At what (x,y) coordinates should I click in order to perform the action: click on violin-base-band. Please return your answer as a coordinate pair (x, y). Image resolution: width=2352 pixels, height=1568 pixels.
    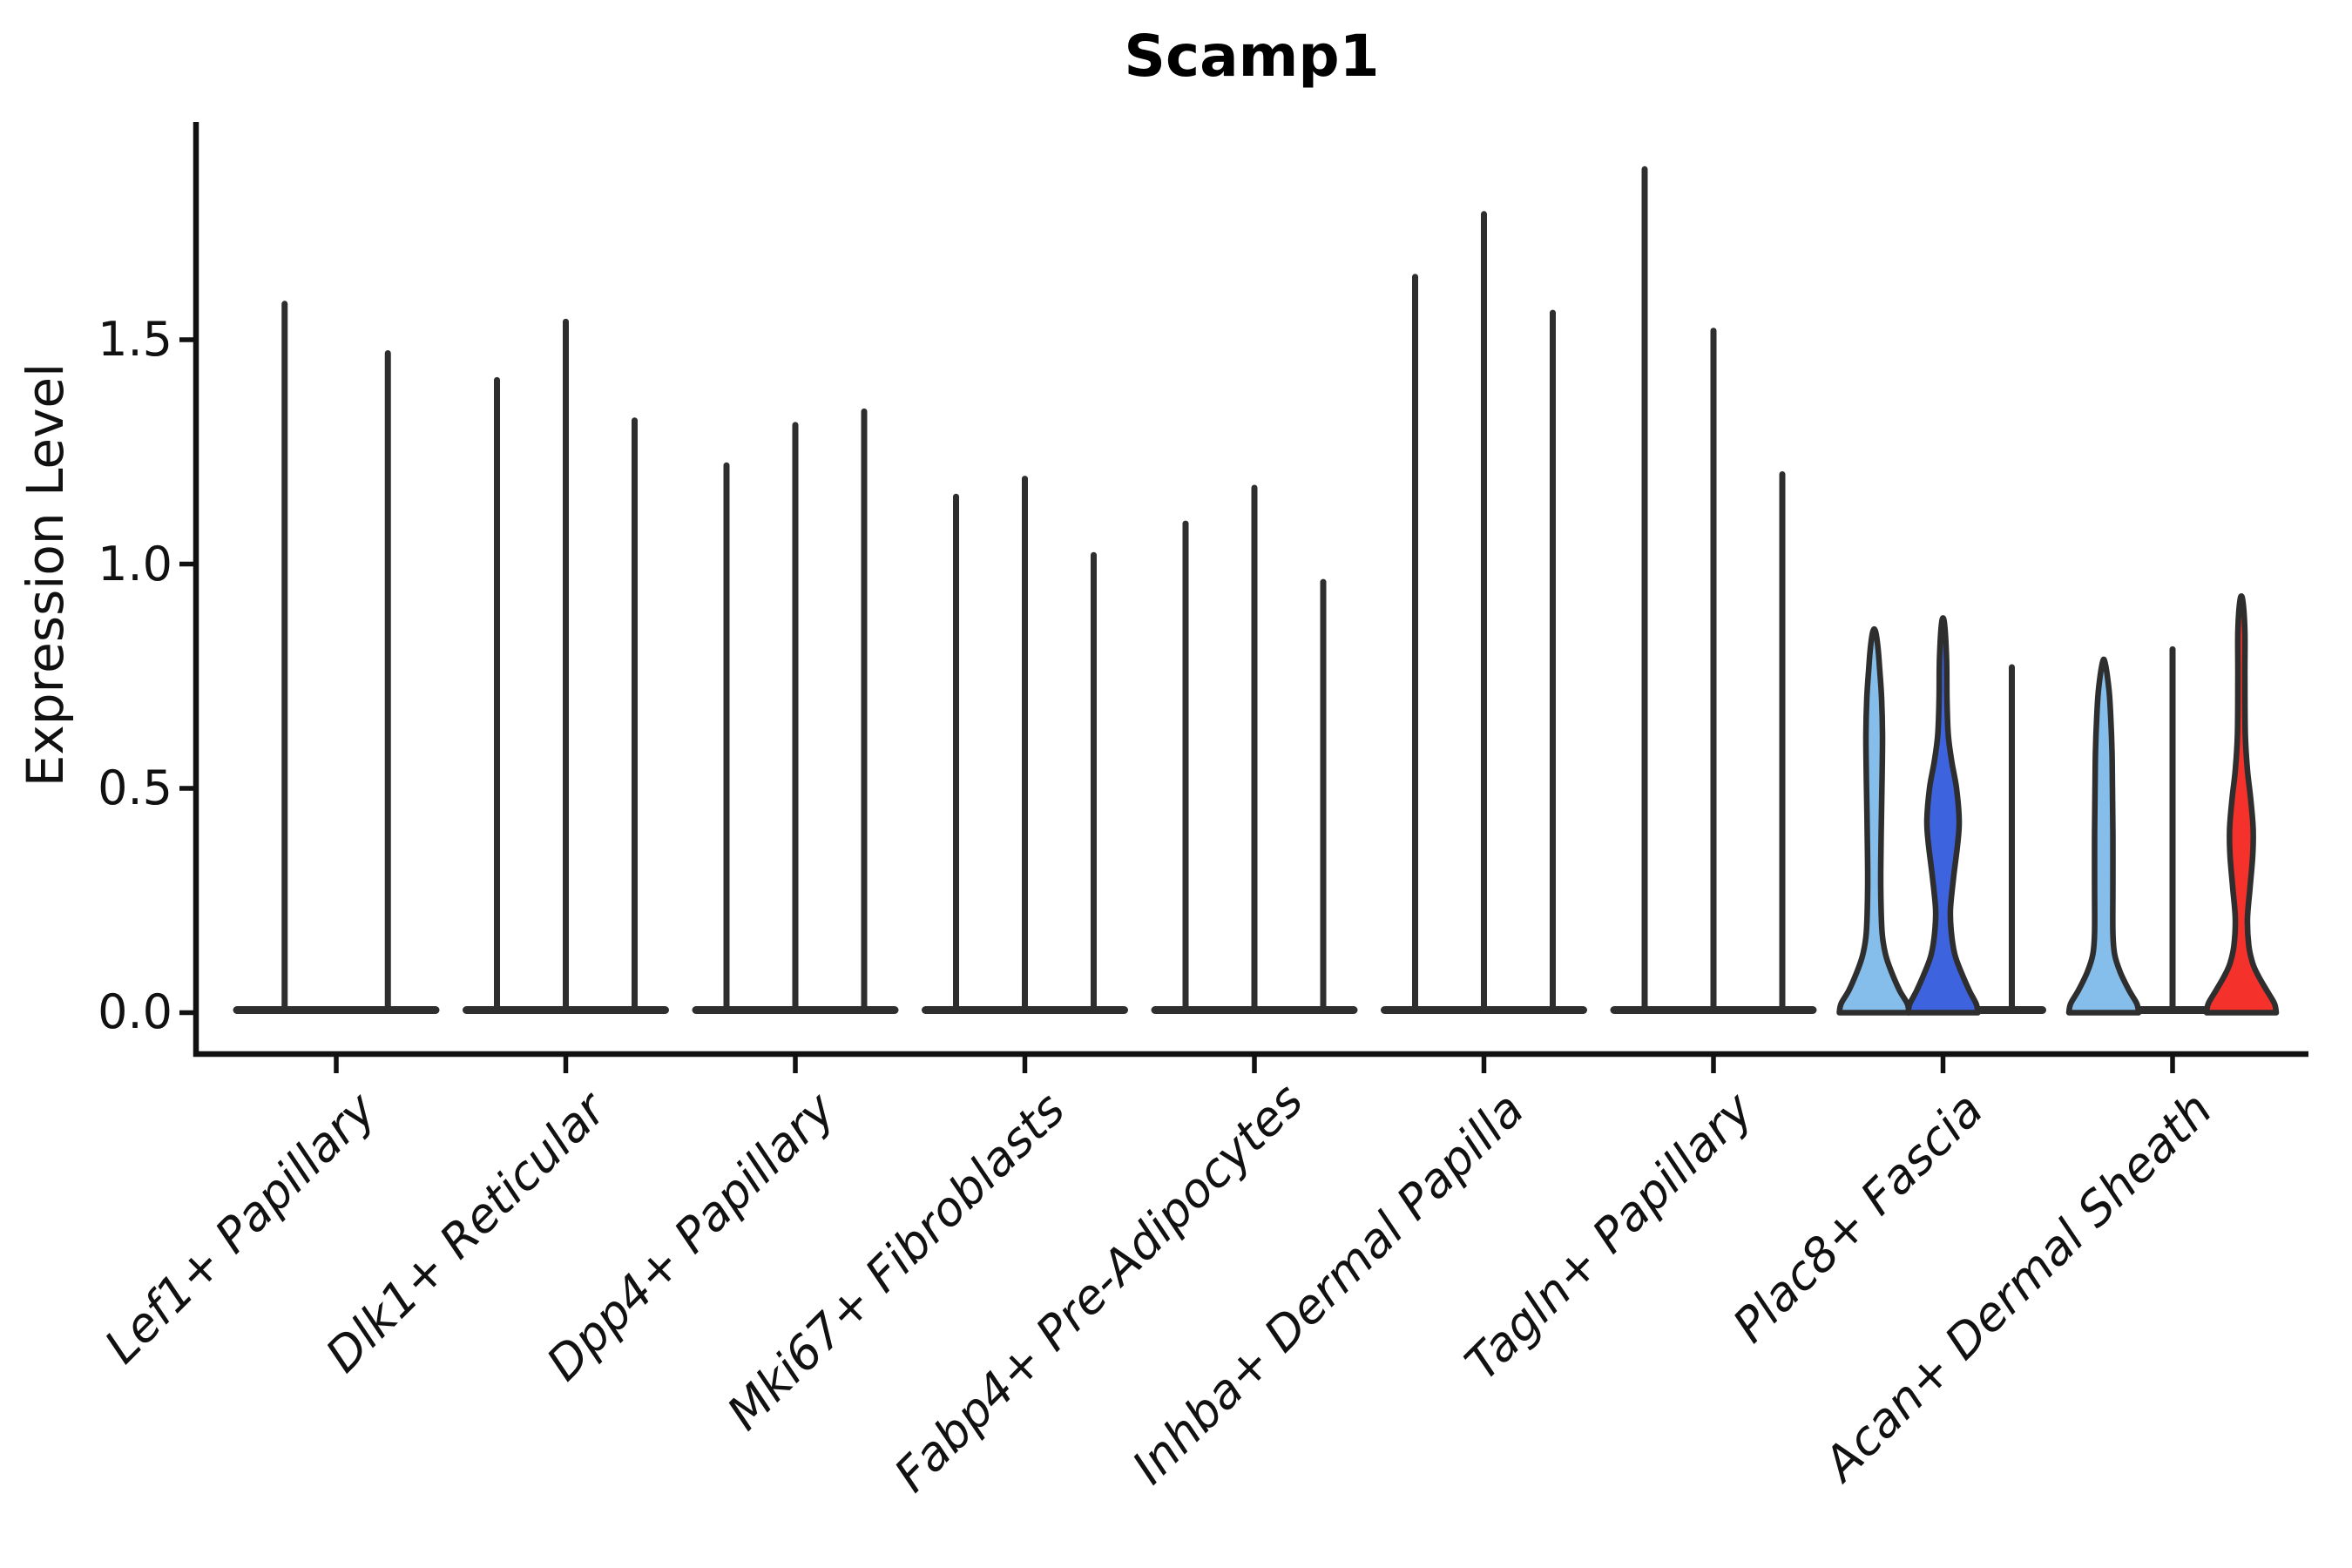
    Looking at the image, I should click on (336, 1010).